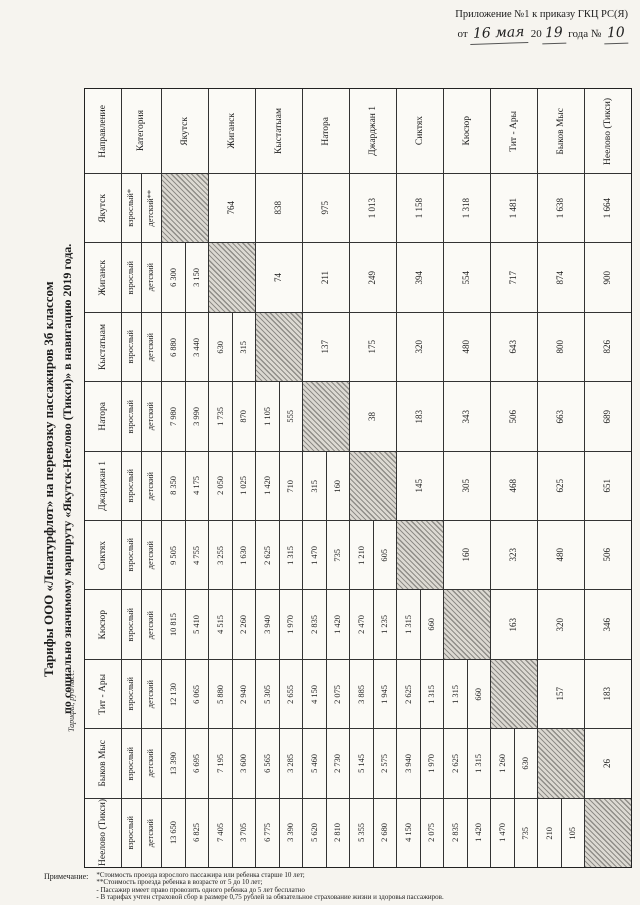  I want to click on header-label: Кюсюр, so click(466, 131).